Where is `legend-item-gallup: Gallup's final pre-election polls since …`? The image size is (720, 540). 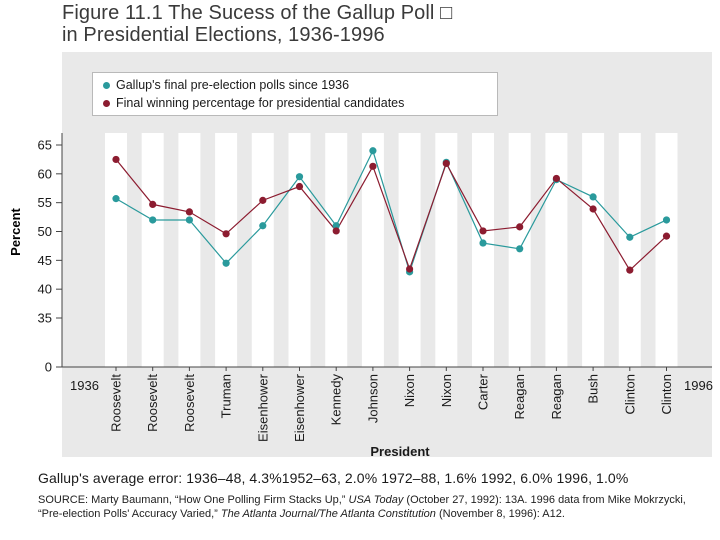 legend-item-gallup: Gallup's final pre-election polls since … is located at coordinates (226, 85).